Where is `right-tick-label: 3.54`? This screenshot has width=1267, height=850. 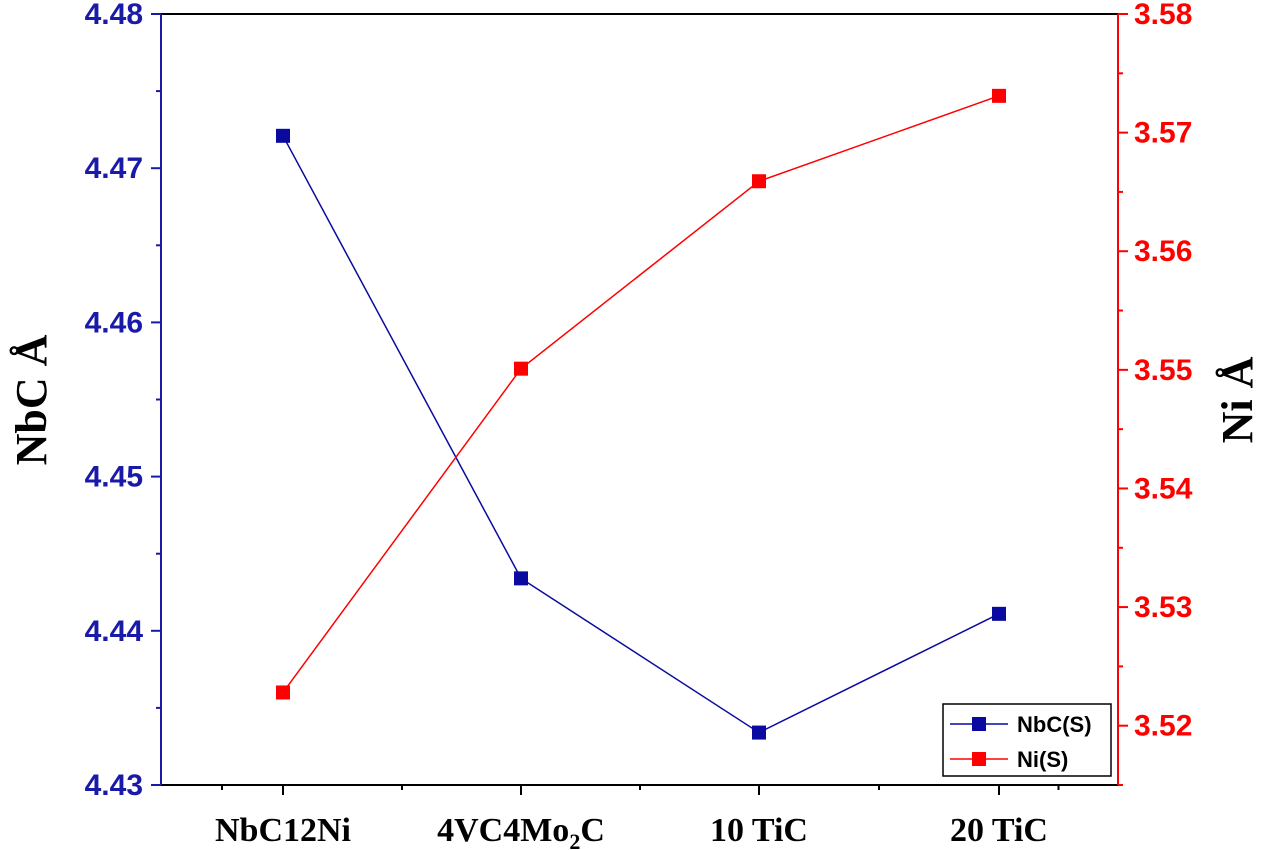 right-tick-label: 3.54 is located at coordinates (1163, 488).